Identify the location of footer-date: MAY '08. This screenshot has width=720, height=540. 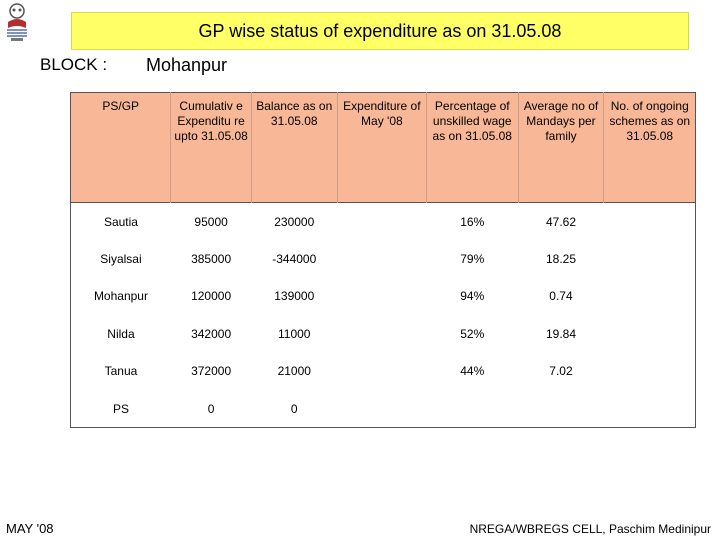
(30, 528).